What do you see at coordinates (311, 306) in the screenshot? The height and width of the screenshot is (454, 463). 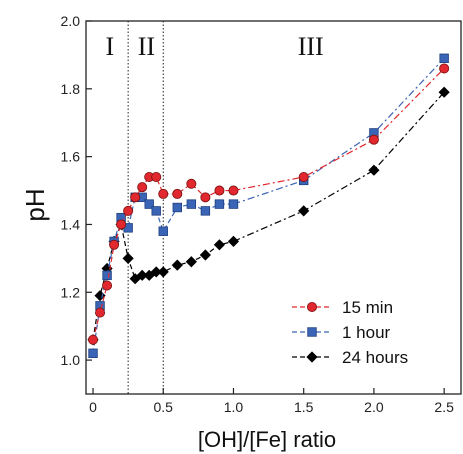 I see `legend-marker-15-min` at bounding box center [311, 306].